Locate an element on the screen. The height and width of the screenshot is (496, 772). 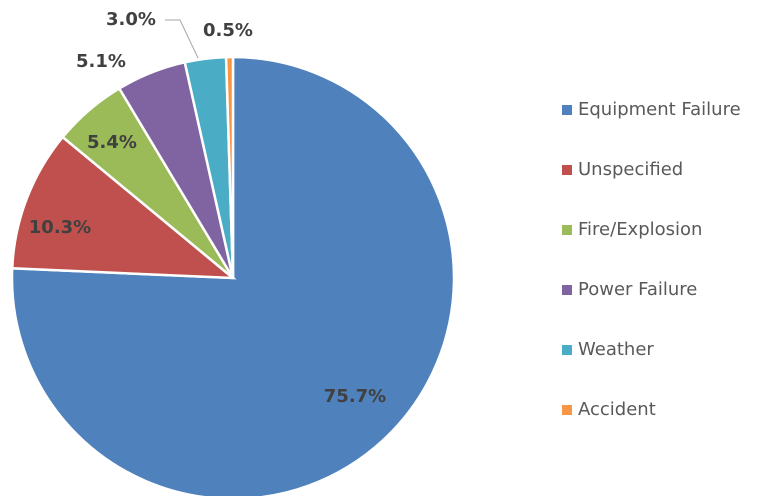
legend-label: Accident is located at coordinates (617, 409).